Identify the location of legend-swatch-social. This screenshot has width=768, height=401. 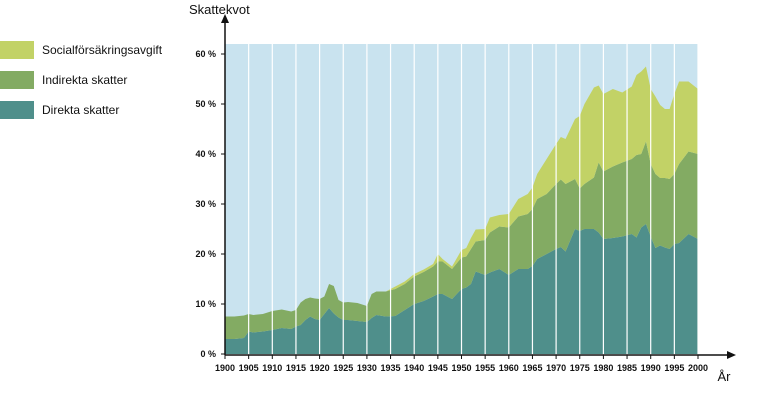
(17, 50).